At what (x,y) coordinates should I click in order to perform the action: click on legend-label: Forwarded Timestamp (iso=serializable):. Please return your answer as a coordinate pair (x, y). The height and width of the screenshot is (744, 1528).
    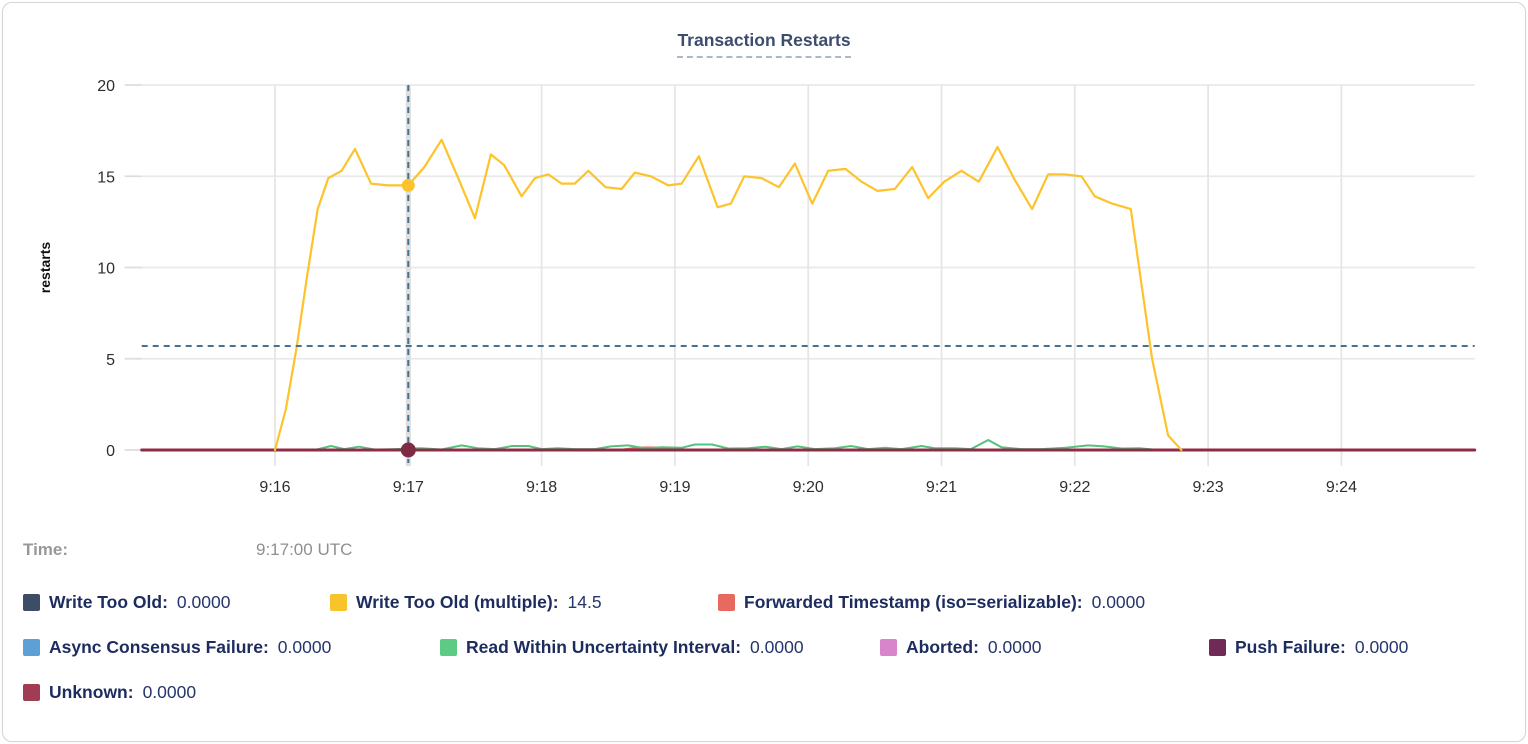
    Looking at the image, I should click on (913, 602).